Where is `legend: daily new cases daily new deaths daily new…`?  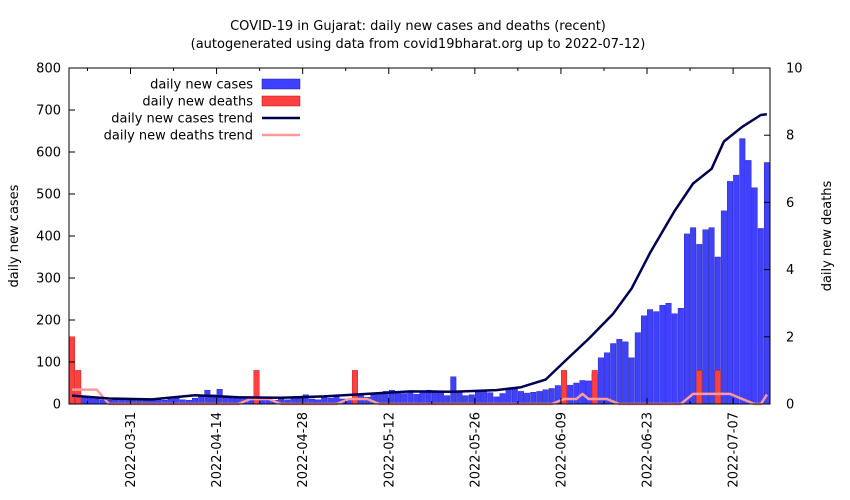 legend: daily new cases daily new deaths daily new… is located at coordinates (202, 111).